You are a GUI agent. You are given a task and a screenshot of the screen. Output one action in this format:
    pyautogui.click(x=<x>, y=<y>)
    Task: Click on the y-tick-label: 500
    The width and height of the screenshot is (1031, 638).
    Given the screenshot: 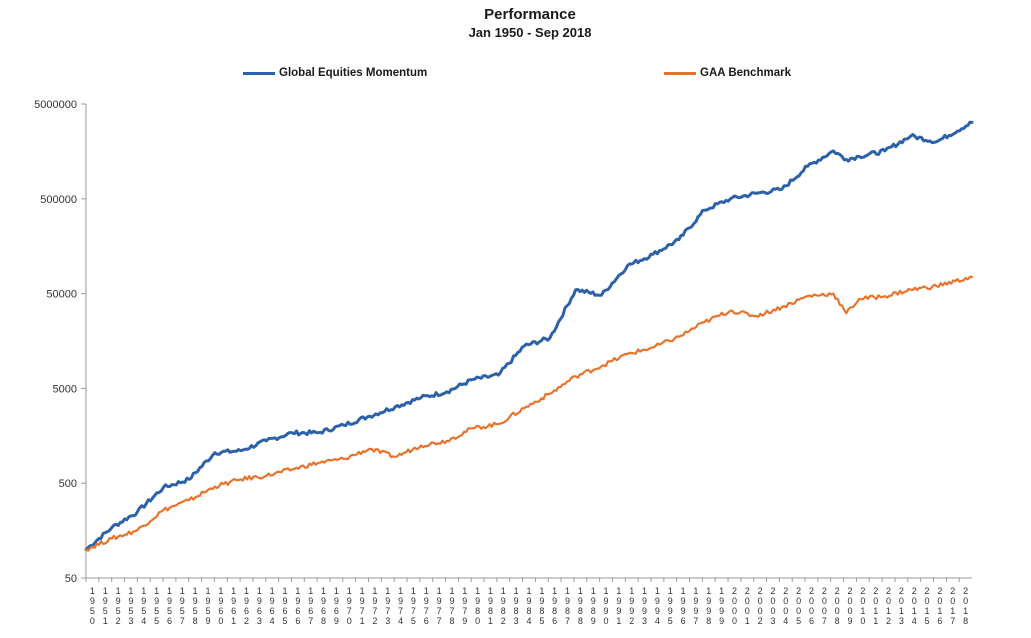 What is the action you would take?
    pyautogui.click(x=68, y=484)
    